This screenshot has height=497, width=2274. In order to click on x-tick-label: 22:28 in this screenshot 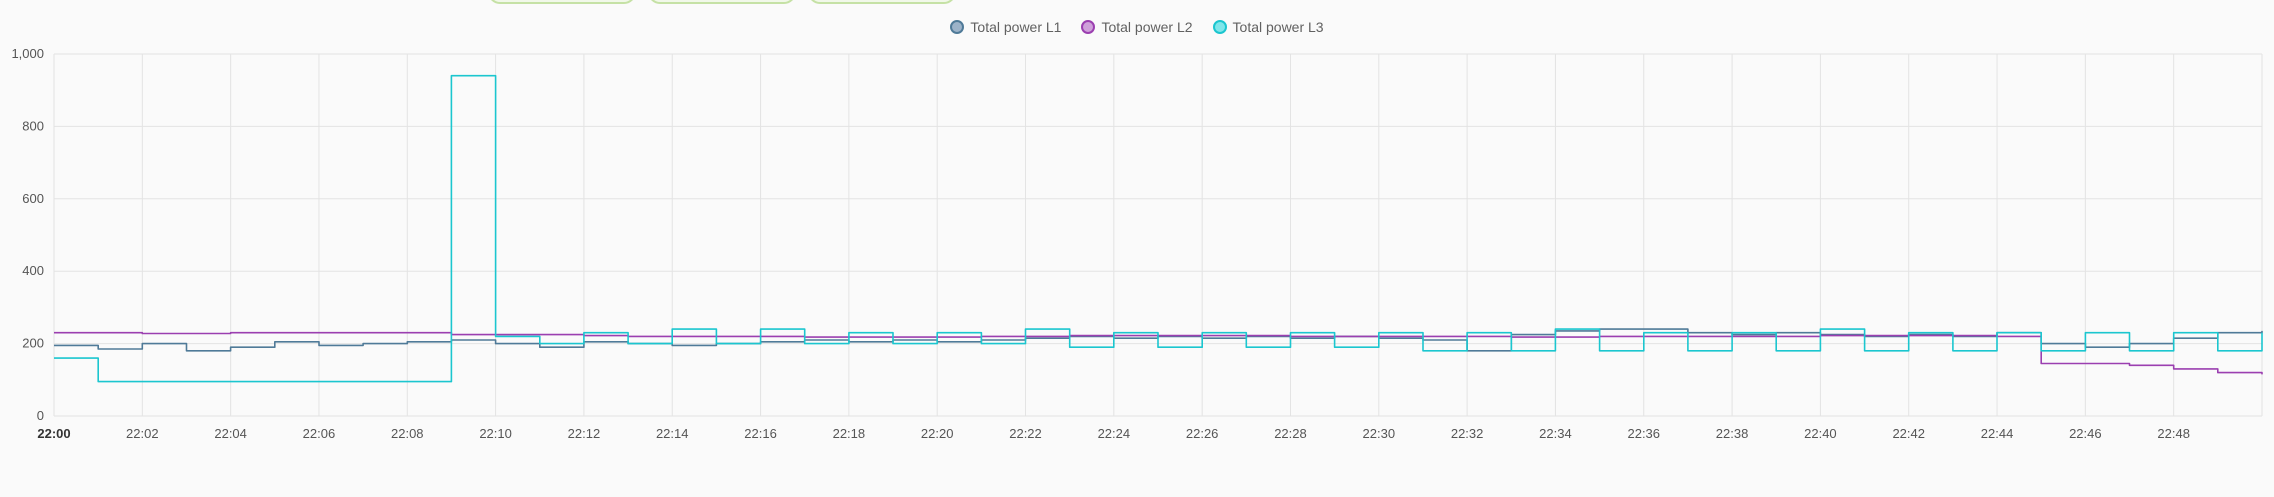, I will do `click(1290, 433)`.